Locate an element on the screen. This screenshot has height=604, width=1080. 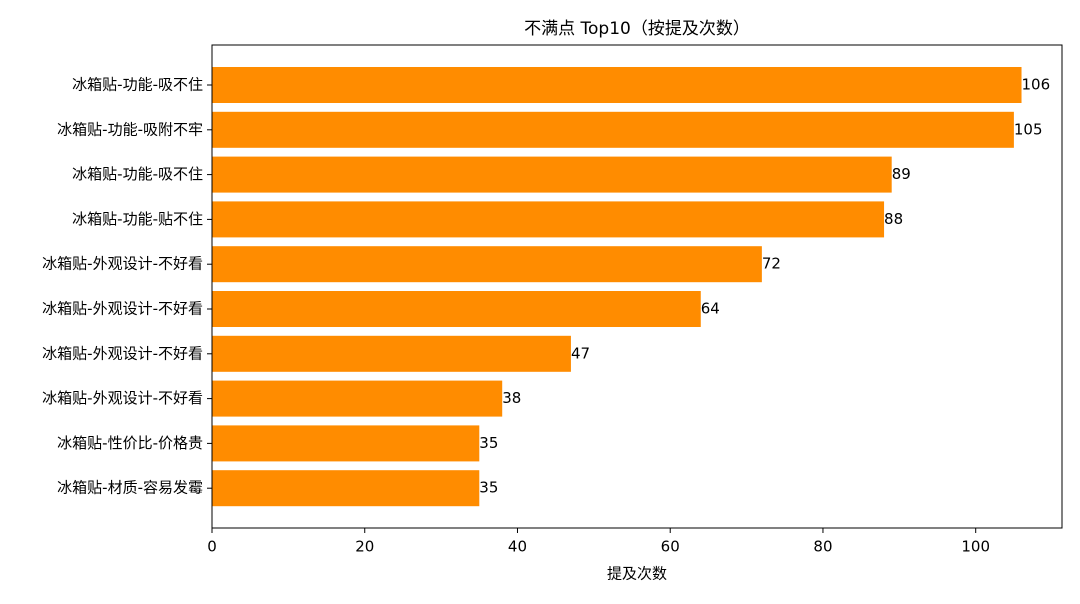
y-tick-label: 冰箱贴-功能-吸附不牢 is located at coordinates (130, 129).